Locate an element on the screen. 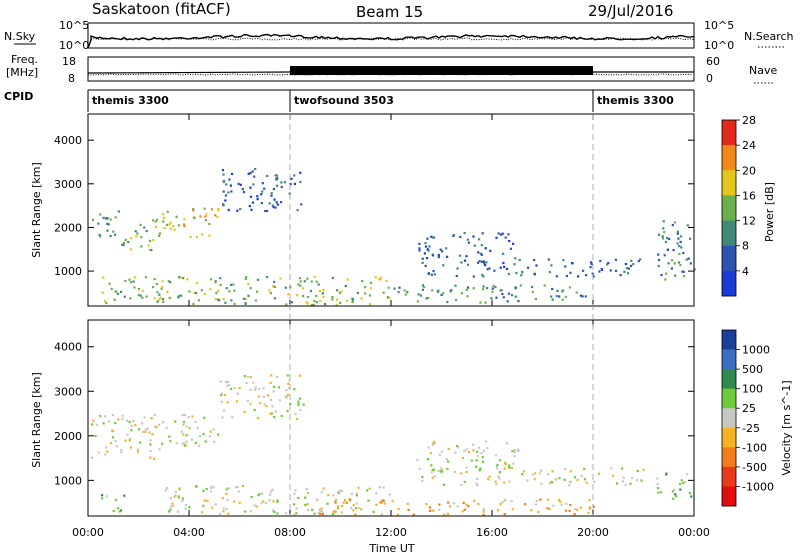 Image resolution: width=800 pixels, height=554 pixels. velocity-y-tick-label: 4000 is located at coordinates (68, 347).